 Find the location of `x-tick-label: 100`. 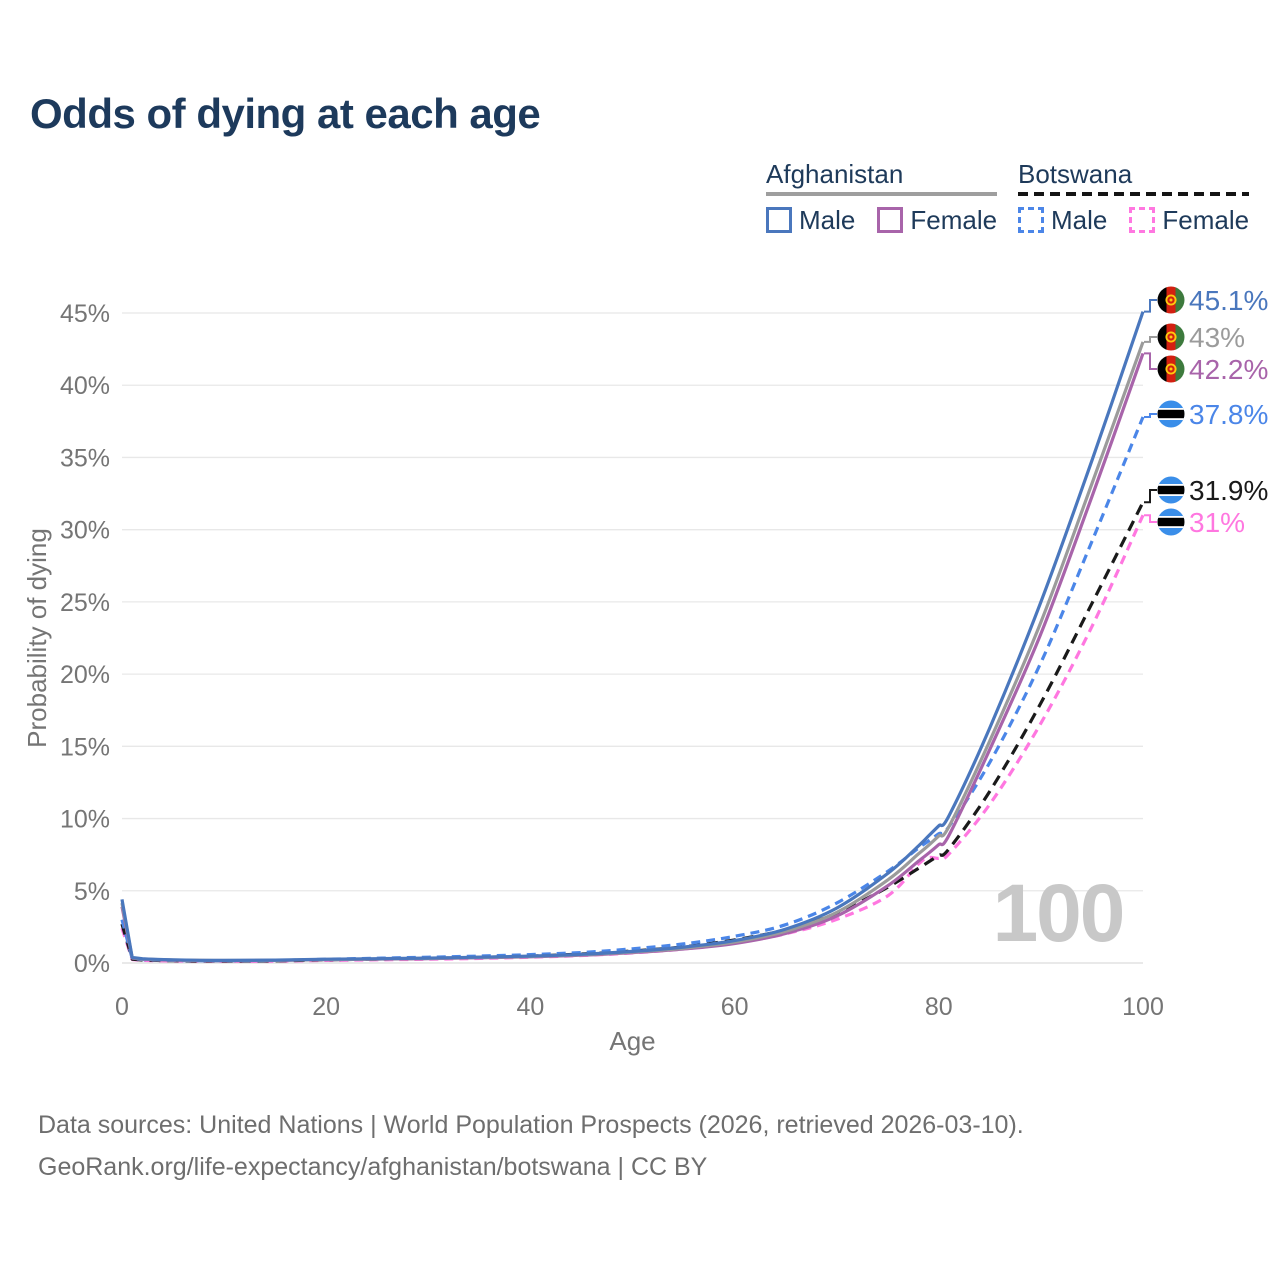

x-tick-label: 100 is located at coordinates (1143, 1007).